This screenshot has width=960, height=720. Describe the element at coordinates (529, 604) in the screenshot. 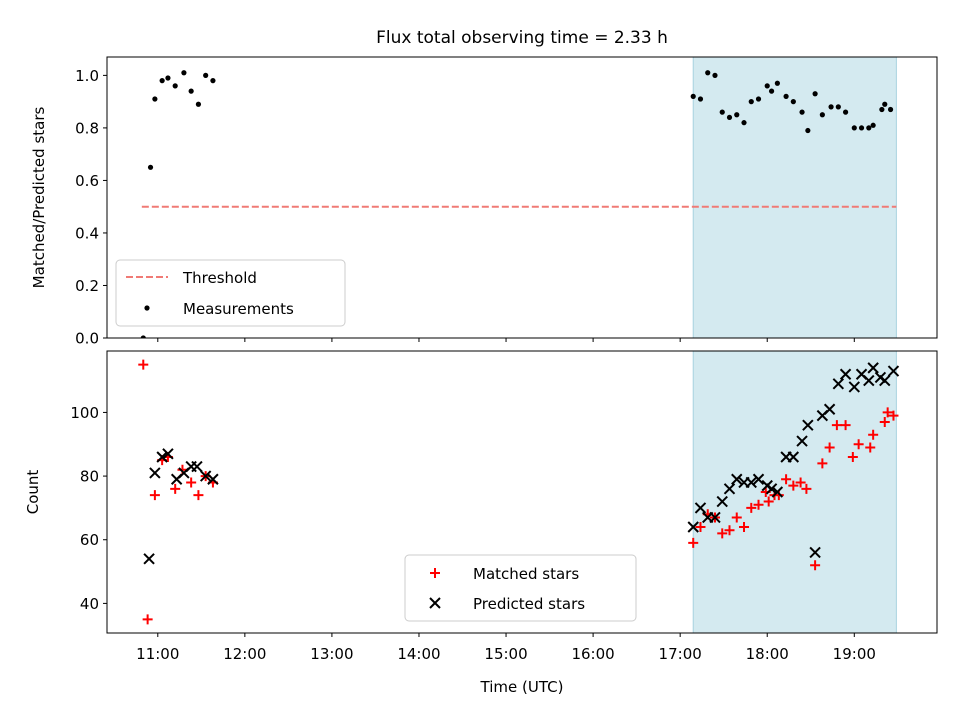

I see `legend-predicted-label: Predicted stars` at that location.